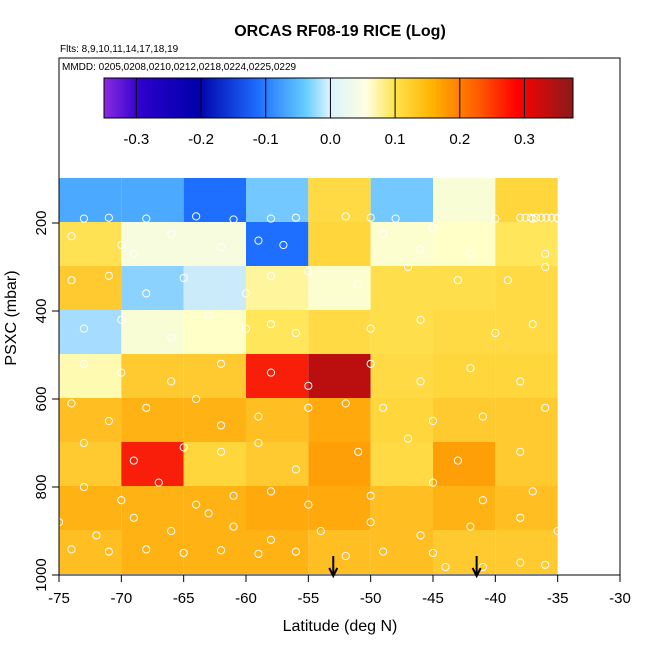 The image size is (650, 650). Describe the element at coordinates (41, 310) in the screenshot. I see `y-tick-label: 400` at that location.